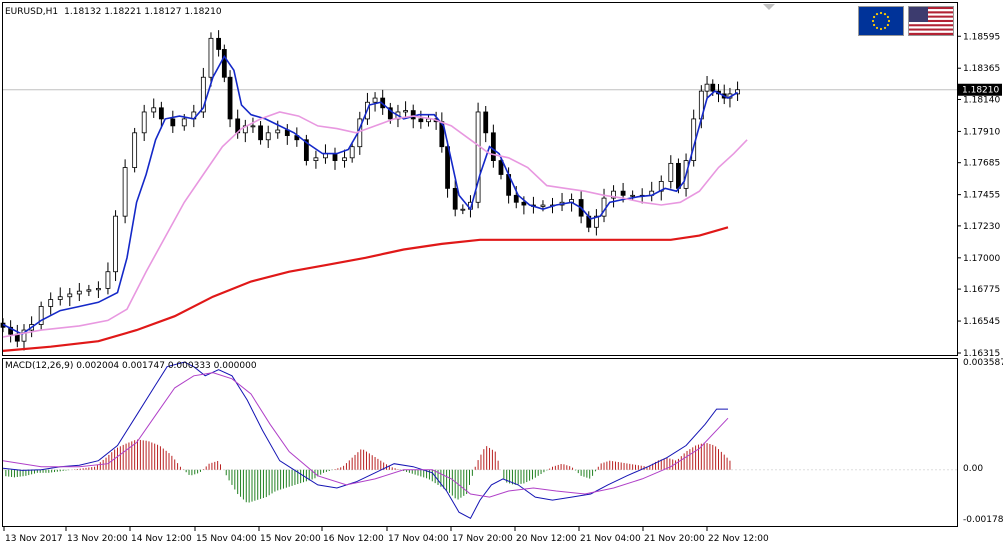 The height and width of the screenshot is (555, 1003). I want to click on eu-stars-icon, so click(881, 21).